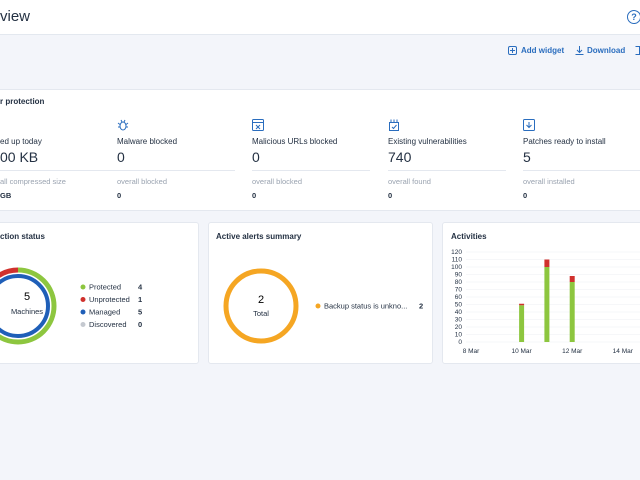  What do you see at coordinates (512, 50) in the screenshot?
I see `add-icon` at bounding box center [512, 50].